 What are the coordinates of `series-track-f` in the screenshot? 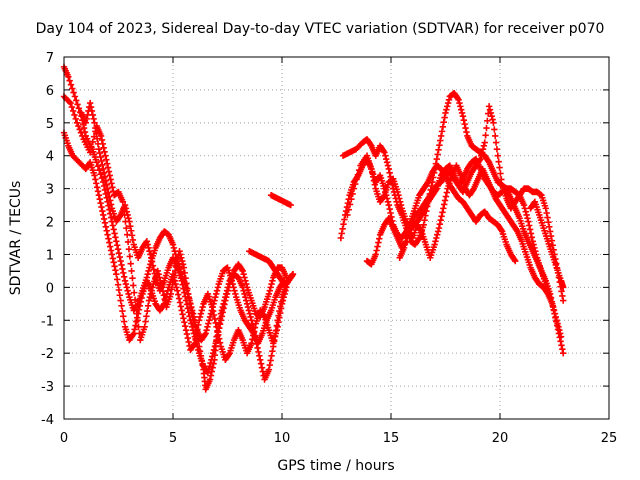 It's located at (280, 200).